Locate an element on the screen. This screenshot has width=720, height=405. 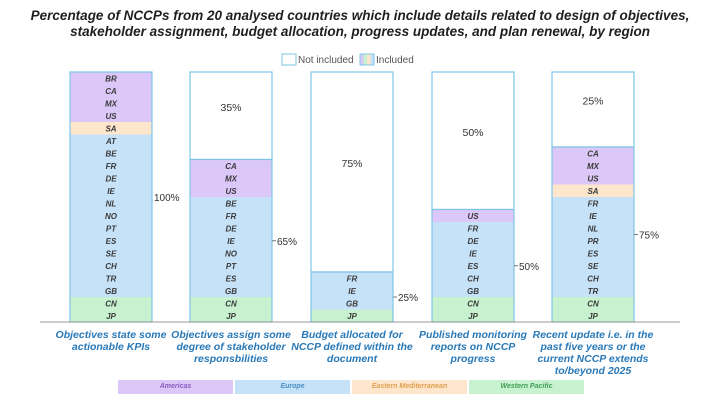
bar-segment-pt is located at coordinates (111, 228).